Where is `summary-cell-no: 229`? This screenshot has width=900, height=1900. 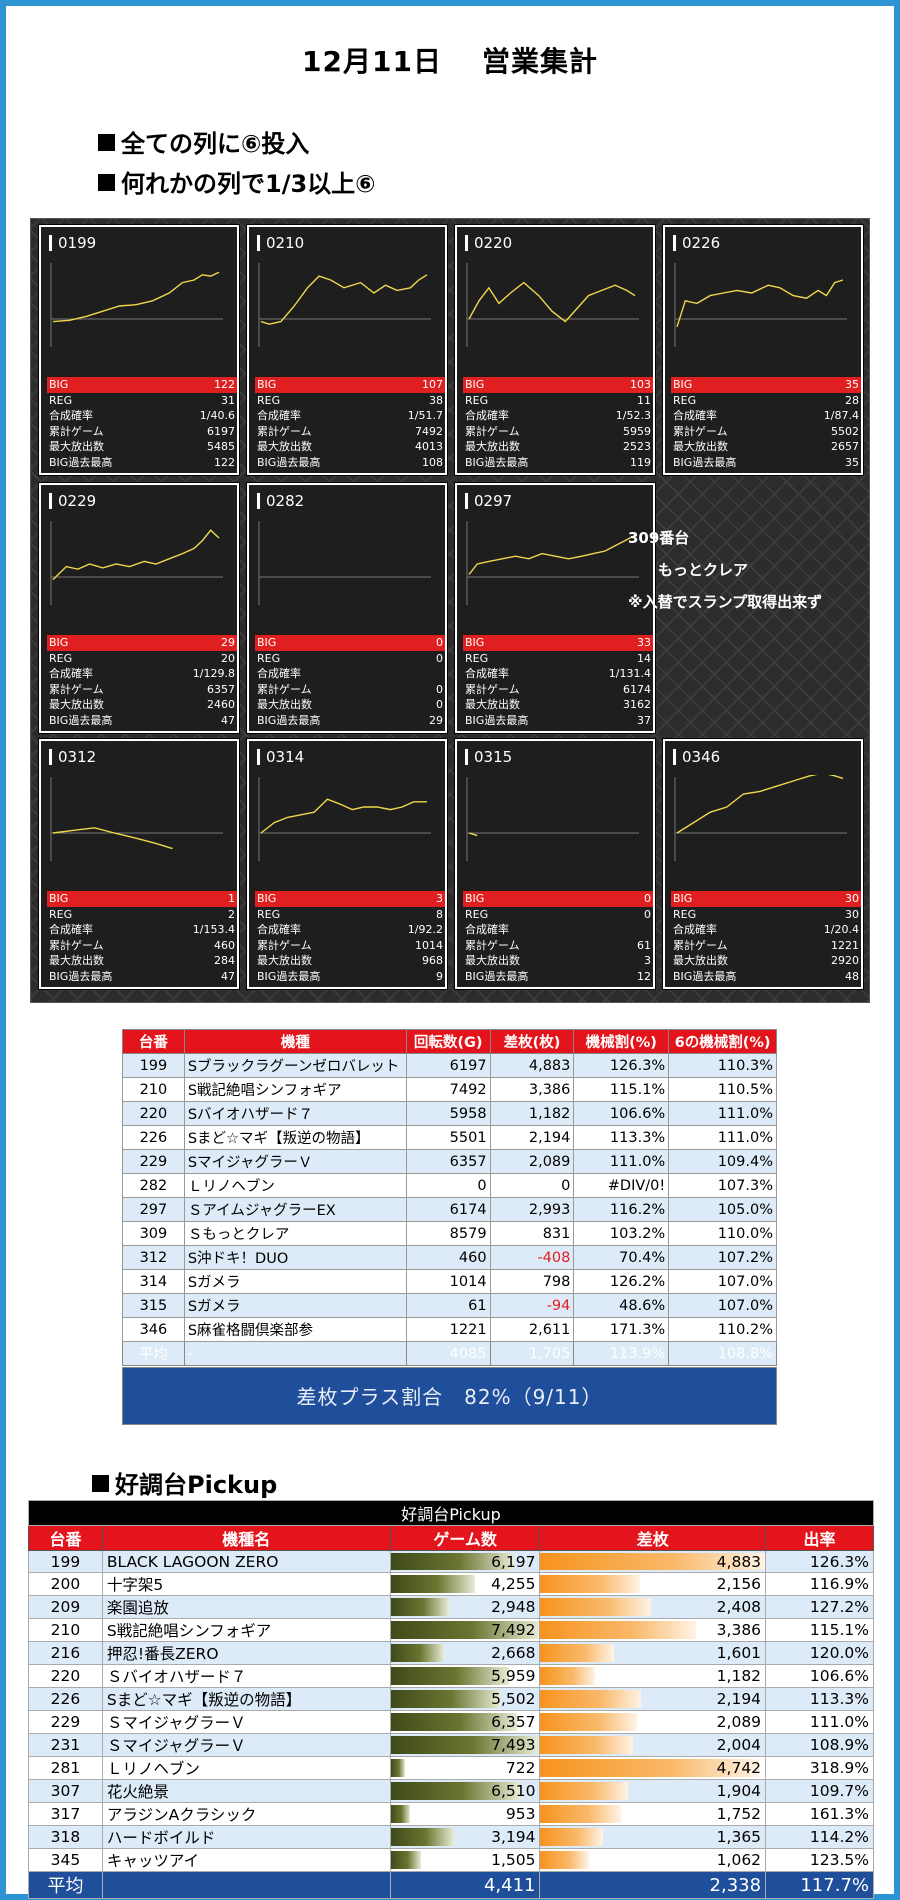 summary-cell-no: 229 is located at coordinates (153, 1161).